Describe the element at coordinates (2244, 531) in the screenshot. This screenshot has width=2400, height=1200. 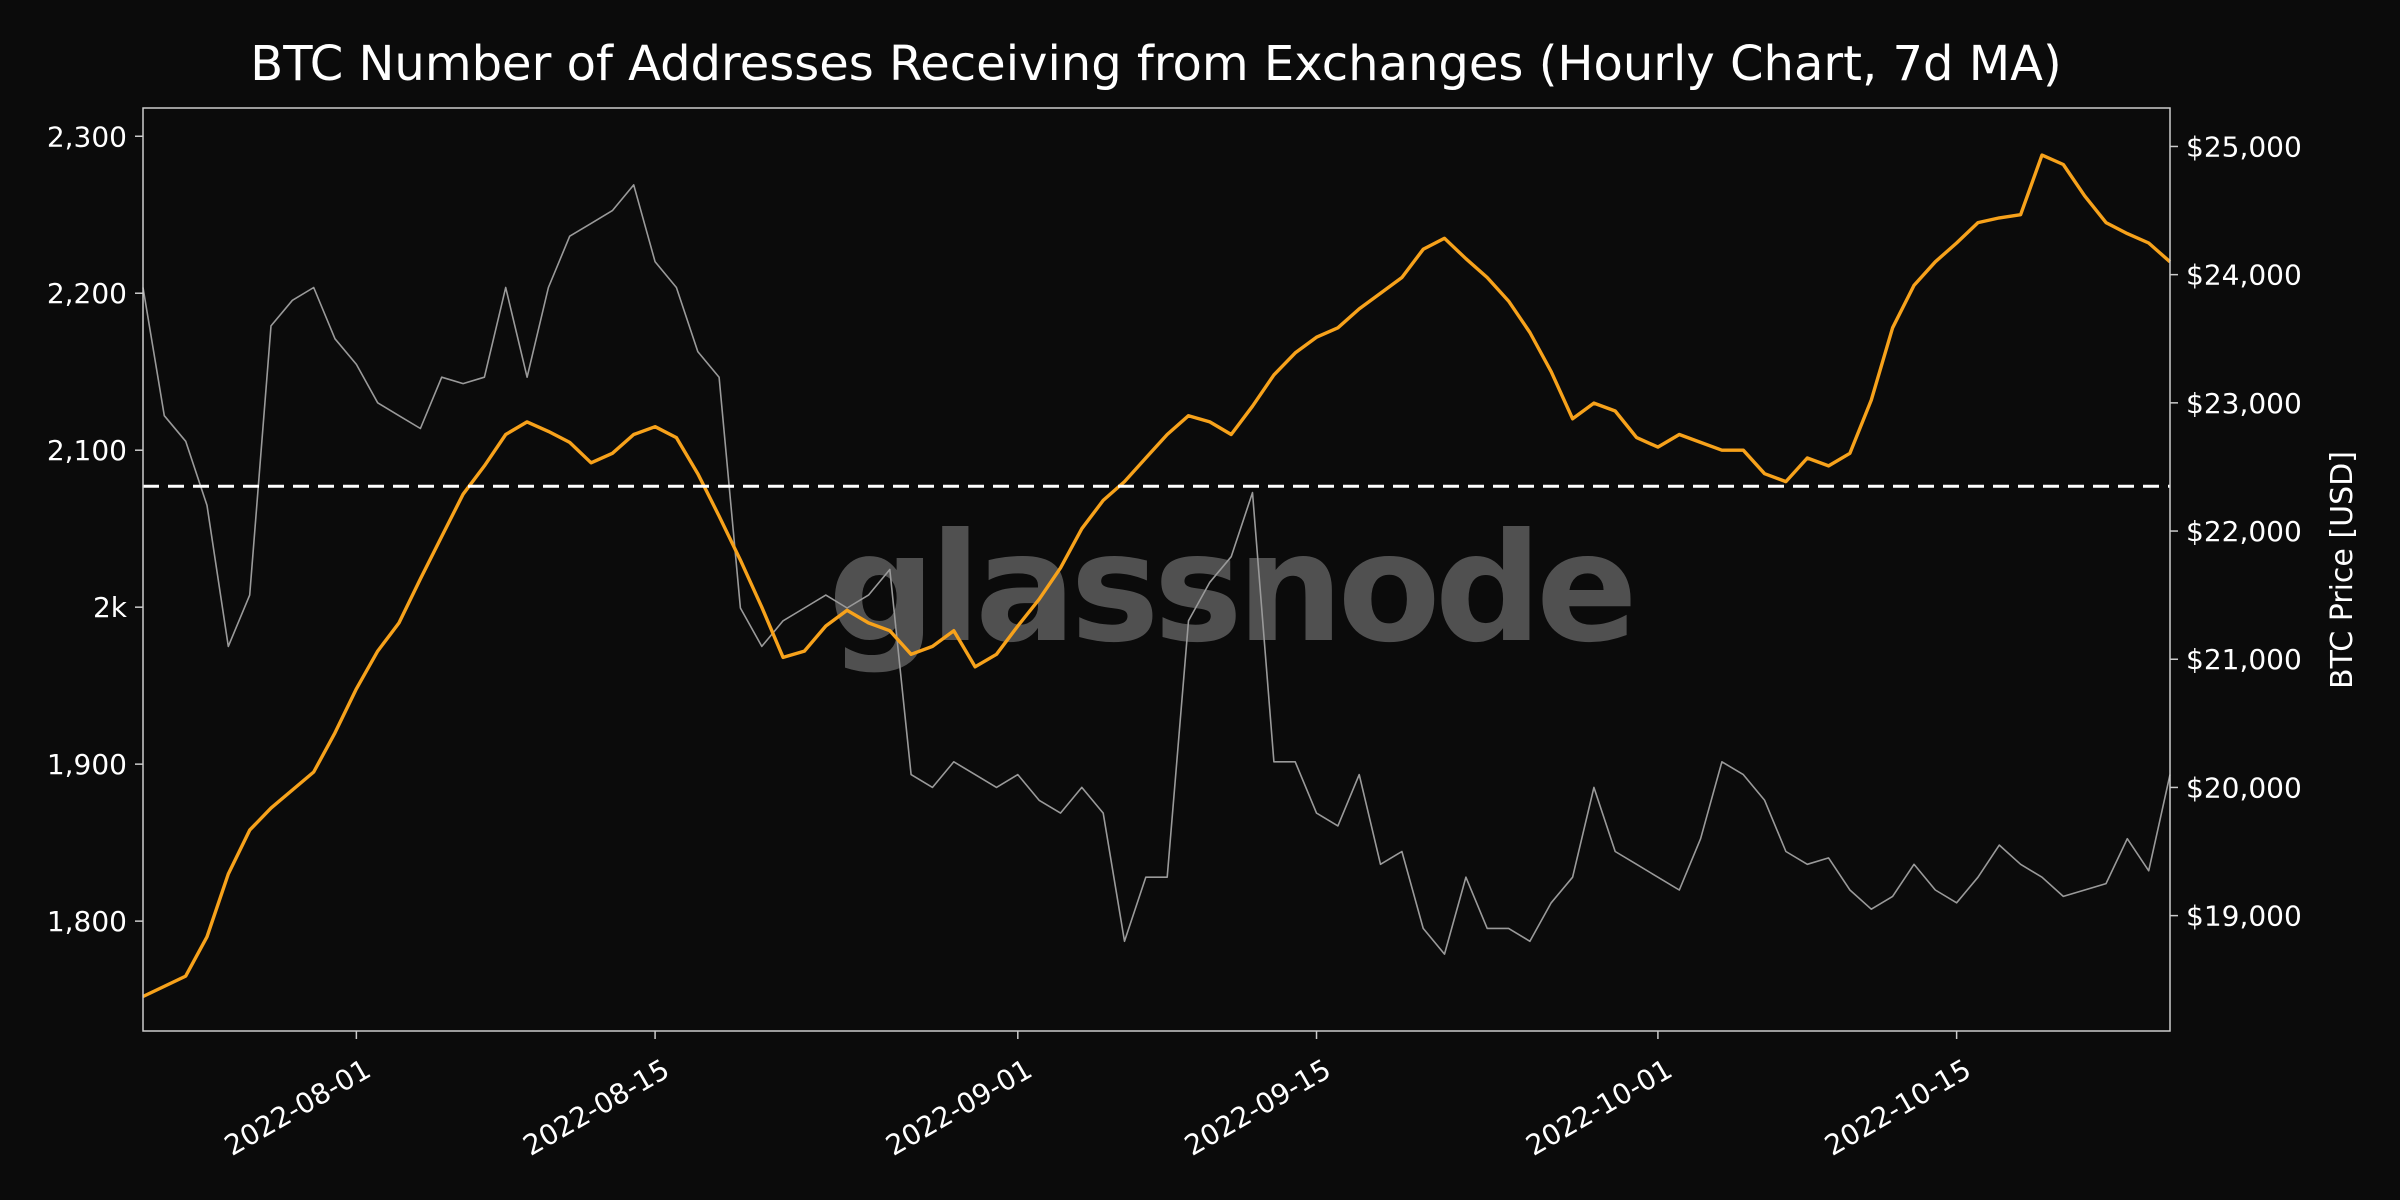
I see `right-tick-label: $22,000` at that location.